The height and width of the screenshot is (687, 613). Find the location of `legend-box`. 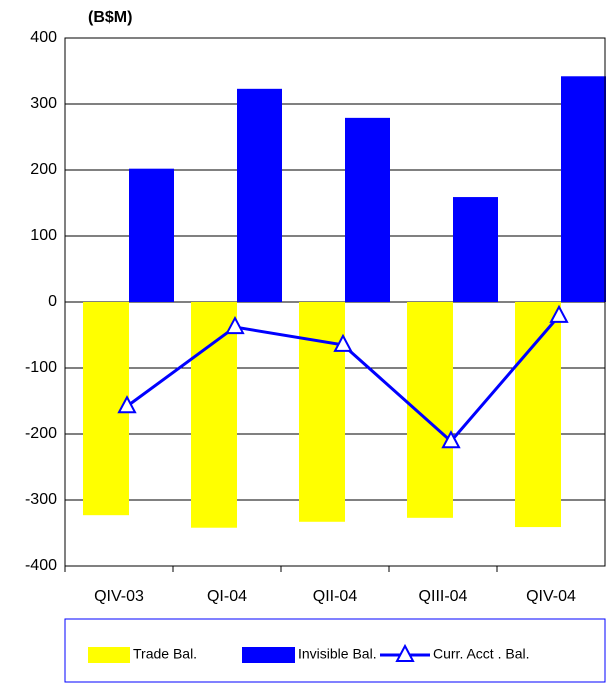

legend-box is located at coordinates (335, 650).